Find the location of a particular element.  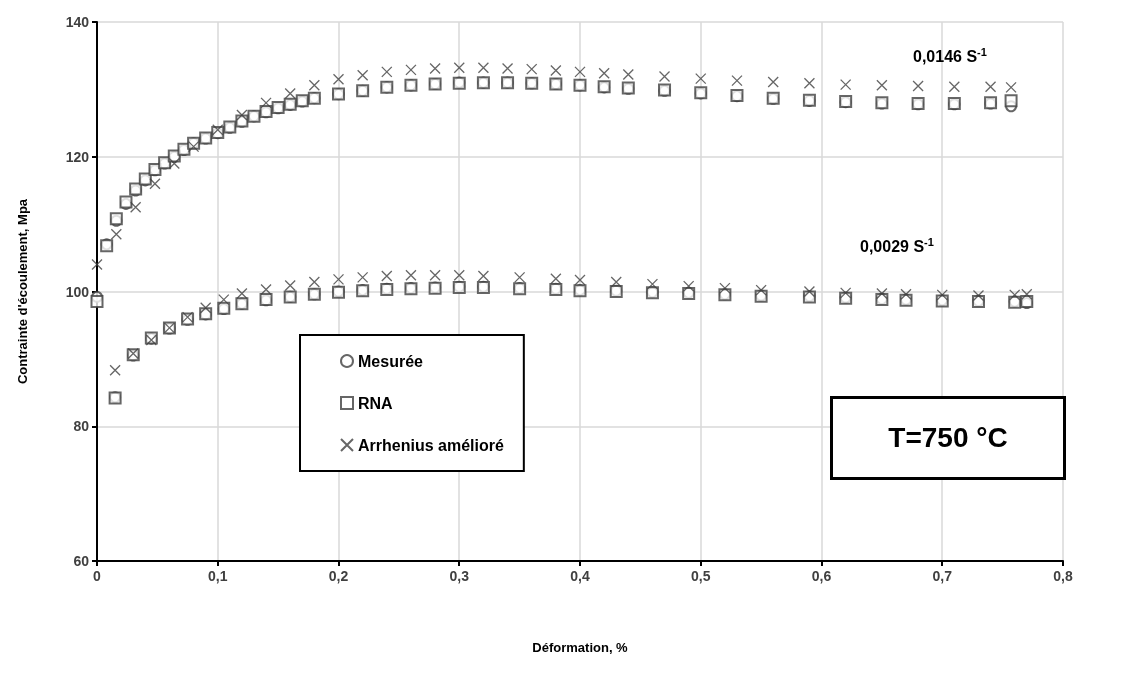

x-axis-title: Déformation, % is located at coordinates (580, 647).